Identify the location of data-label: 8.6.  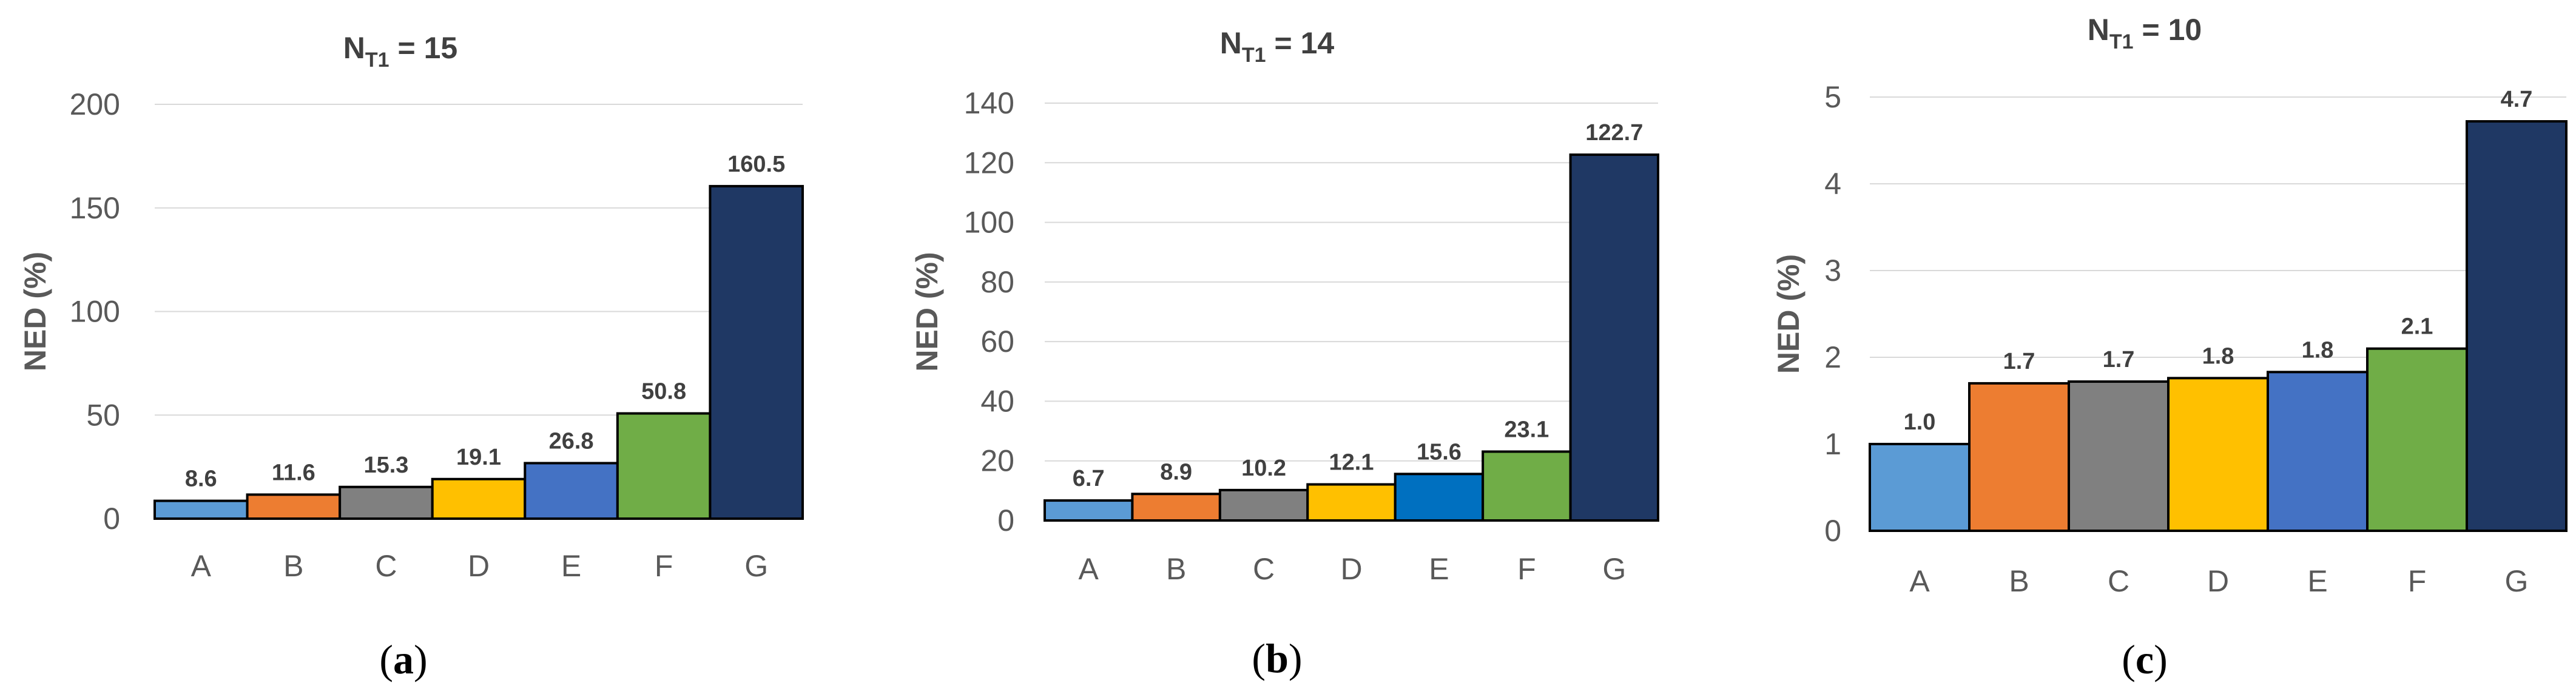
(201, 479).